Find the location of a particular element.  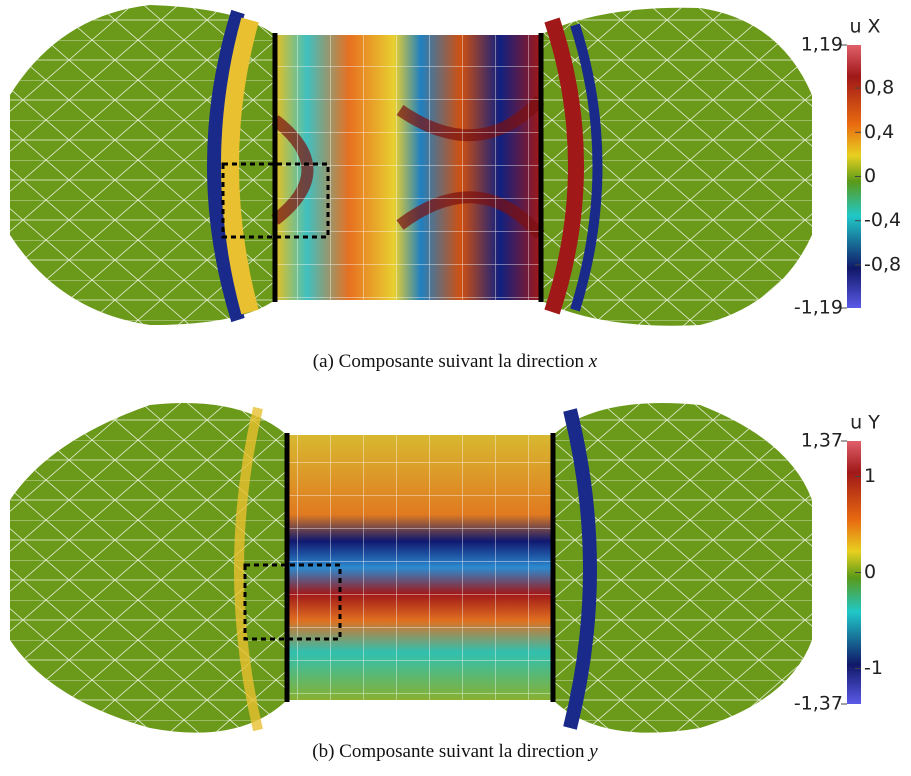

colorbar-tick-label: -1,19 is located at coordinates (818, 308).